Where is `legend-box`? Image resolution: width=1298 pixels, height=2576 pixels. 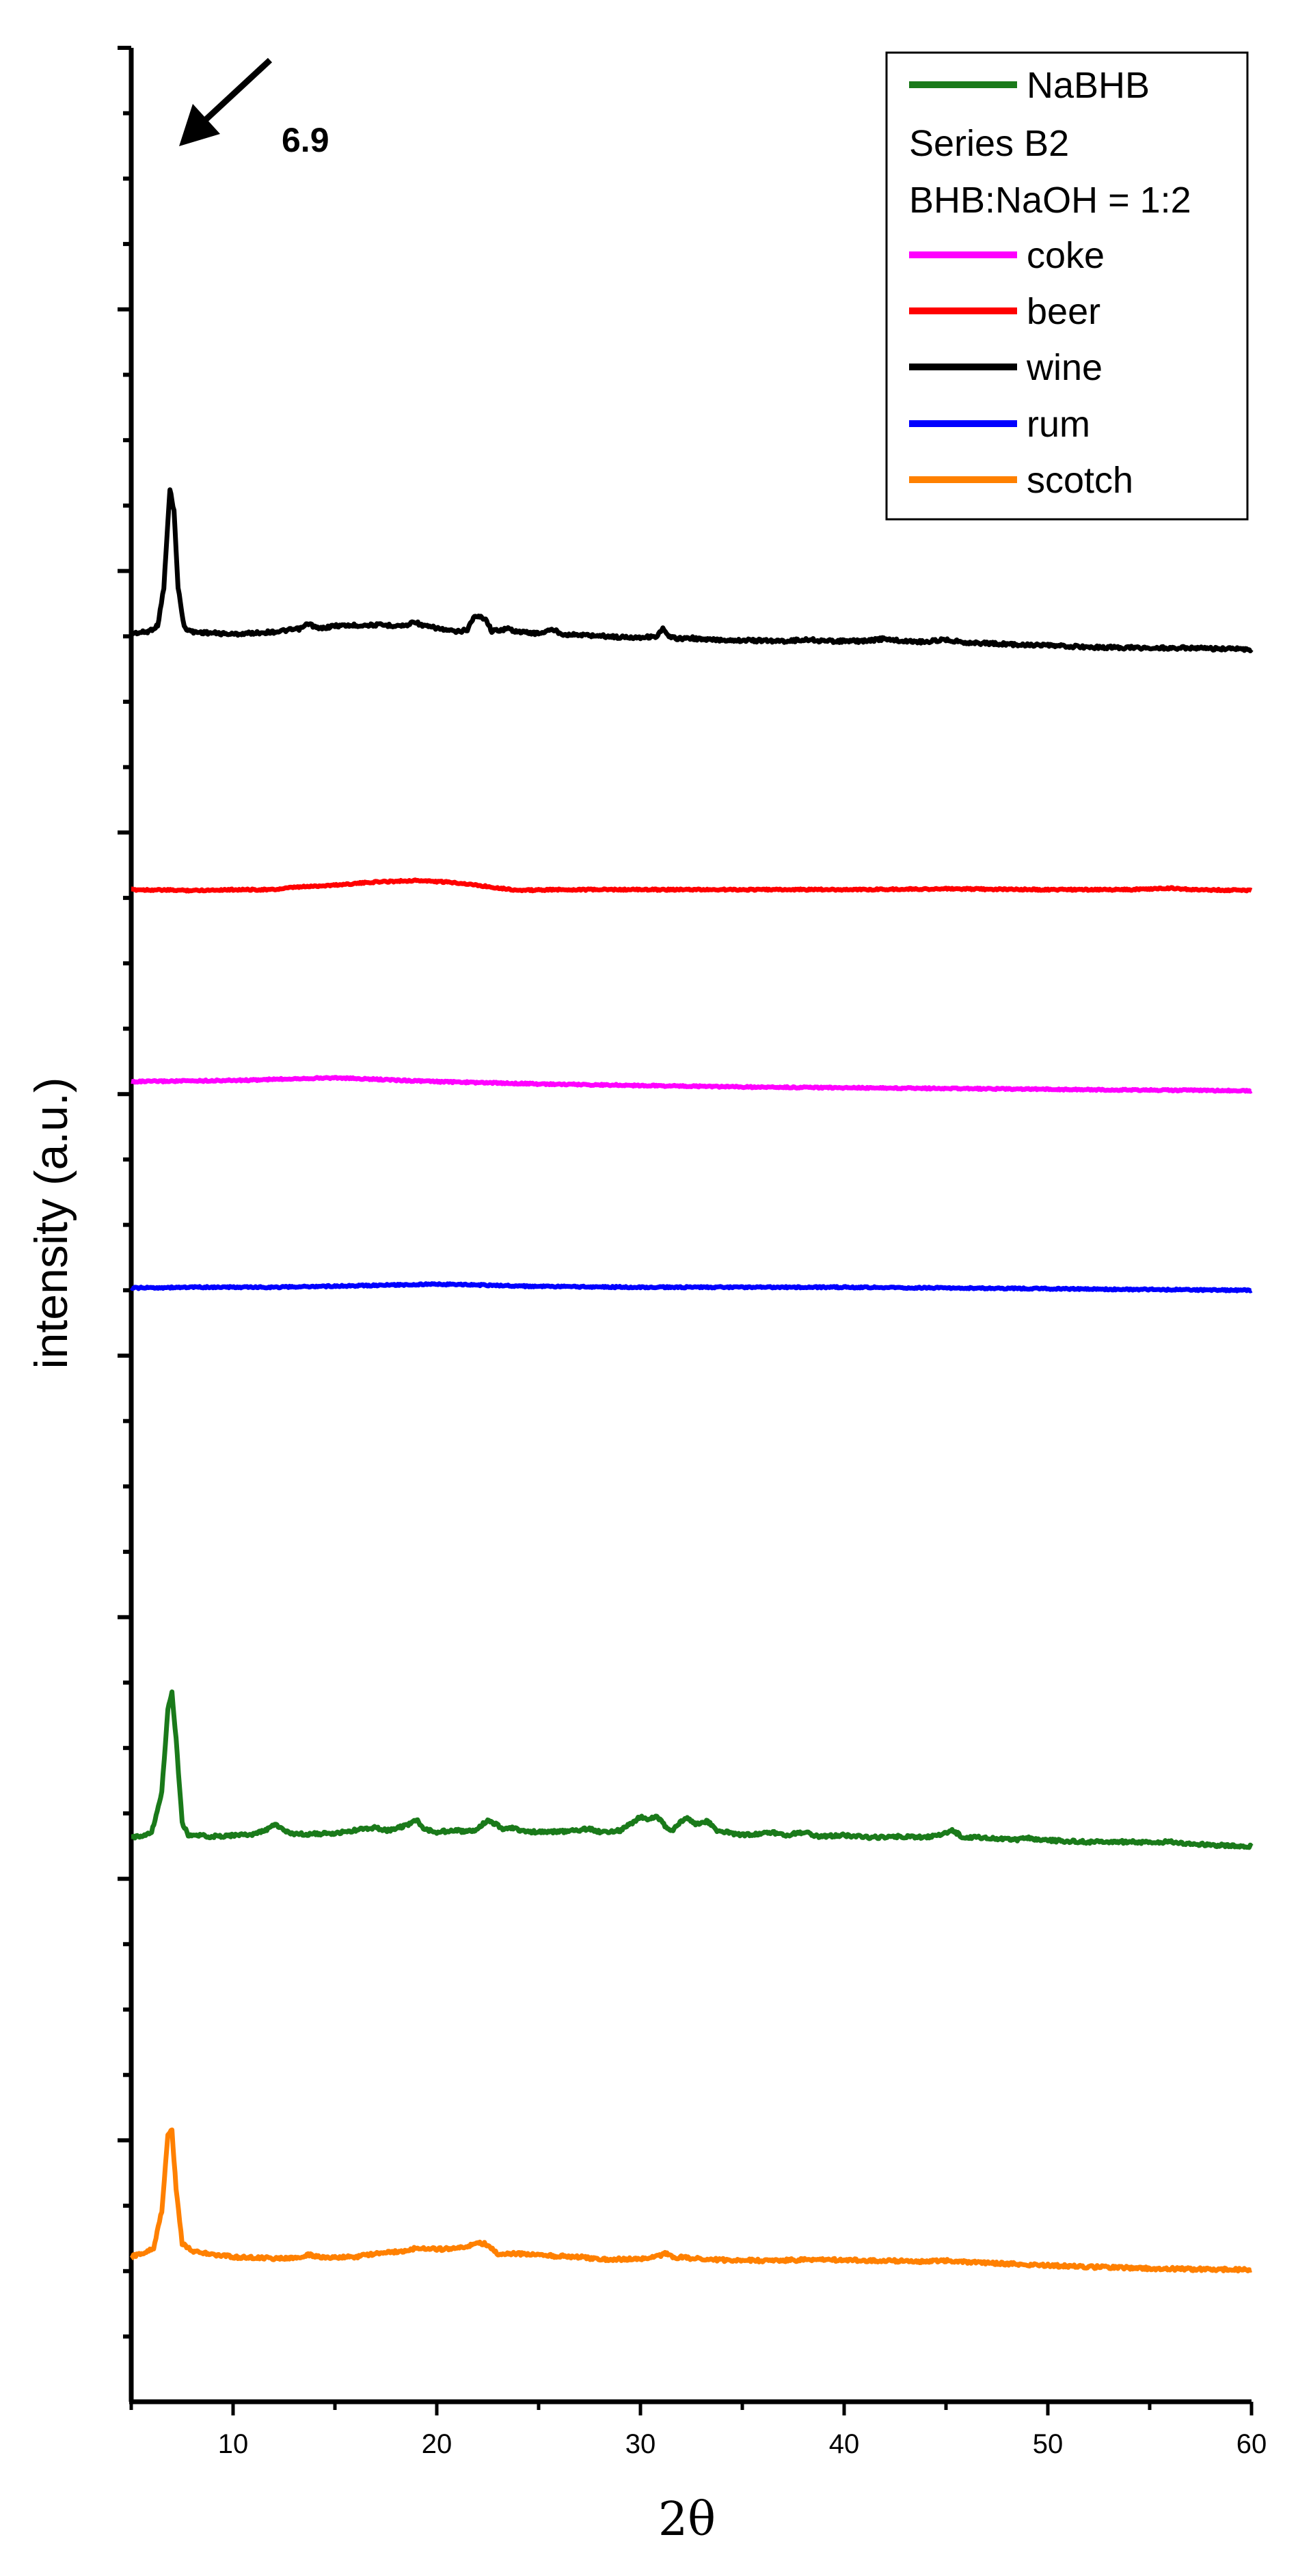 legend-box is located at coordinates (1067, 286).